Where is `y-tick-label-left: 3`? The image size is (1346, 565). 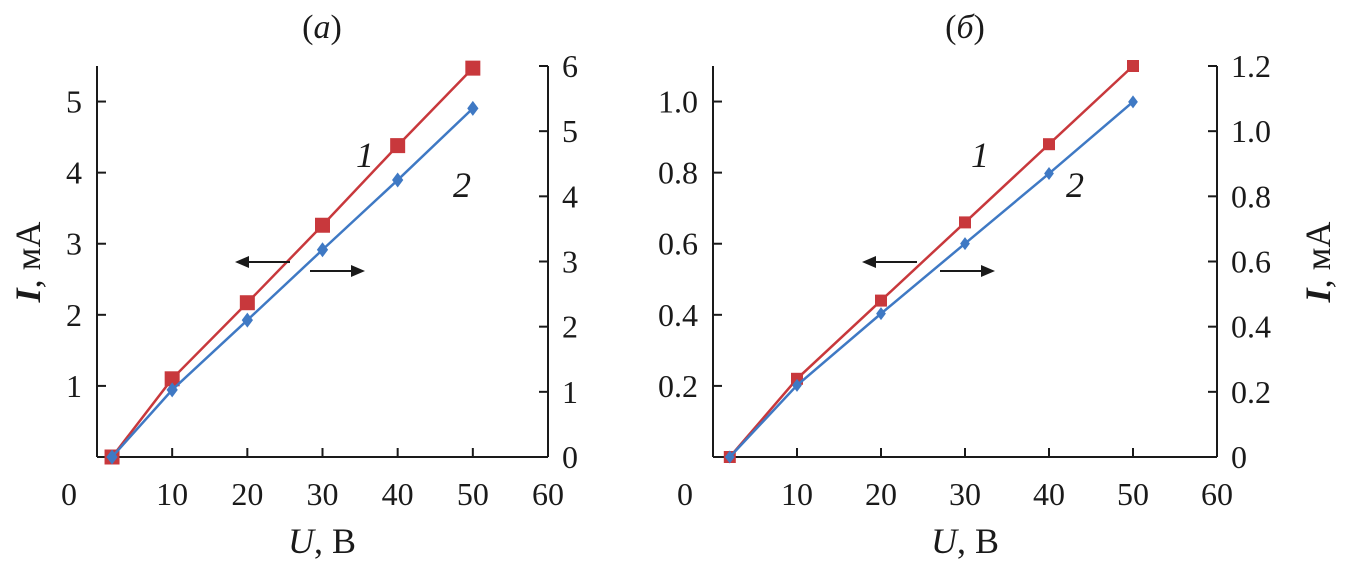
y-tick-label-left: 3 is located at coordinates (74, 244).